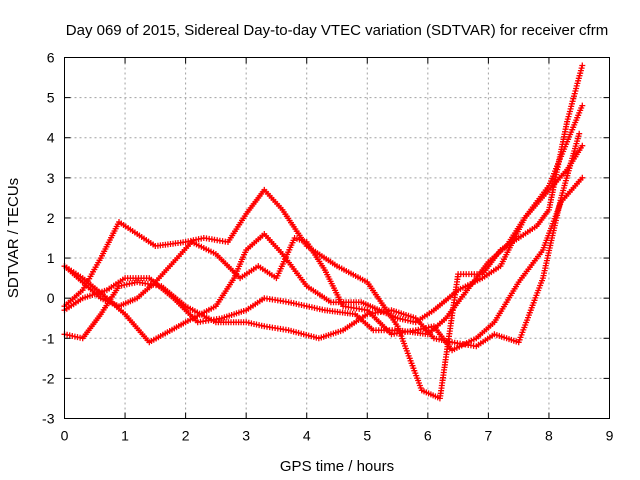  Describe the element at coordinates (48, 419) in the screenshot. I see `y-tick-label: -3` at that location.